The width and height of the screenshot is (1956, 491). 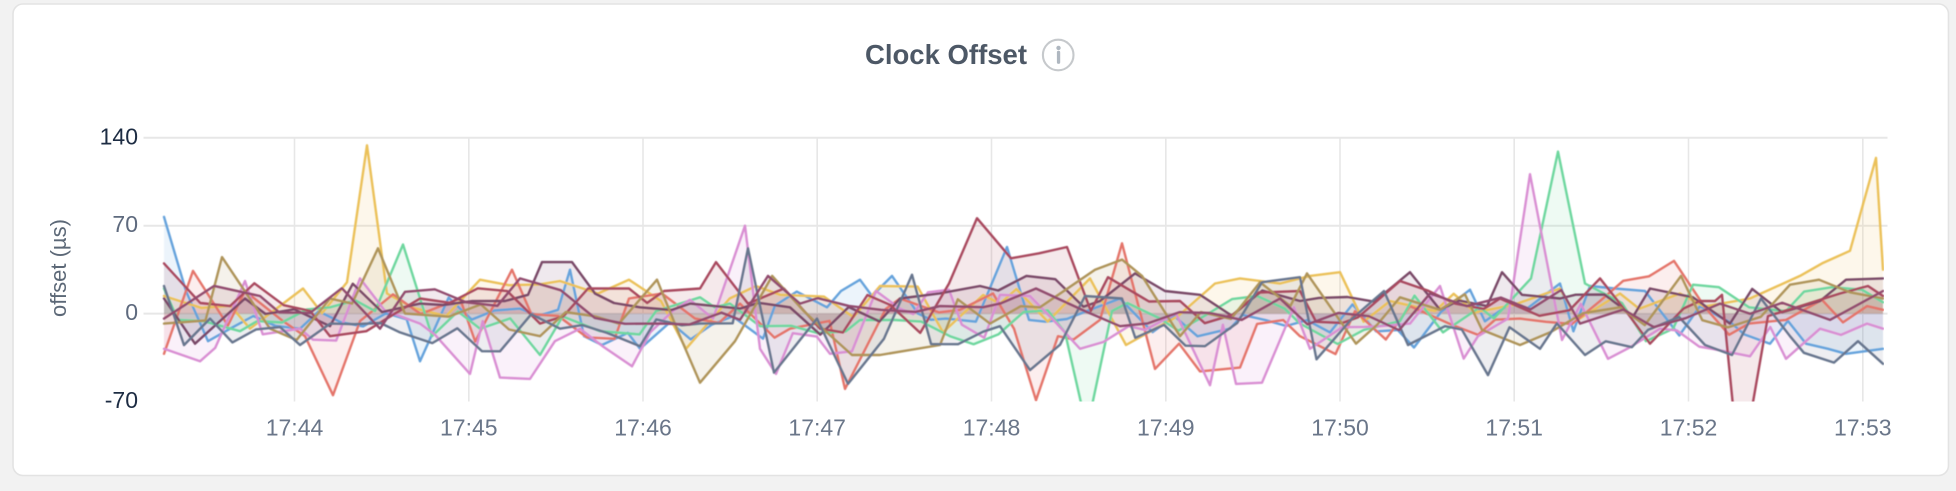 What do you see at coordinates (1514, 428) in the screenshot?
I see `svg-text: 17:51` at bounding box center [1514, 428].